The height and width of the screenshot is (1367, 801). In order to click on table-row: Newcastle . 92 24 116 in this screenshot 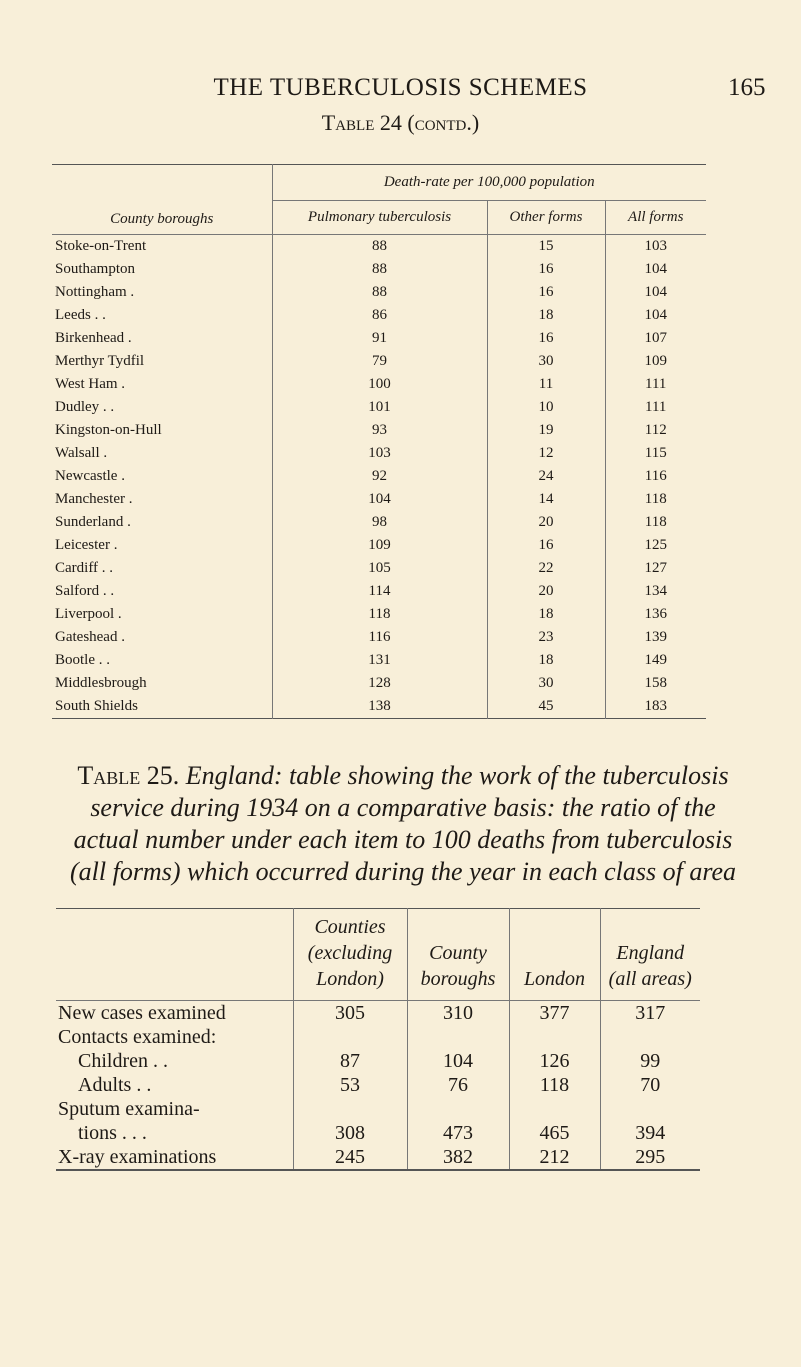, I will do `click(379, 476)`.